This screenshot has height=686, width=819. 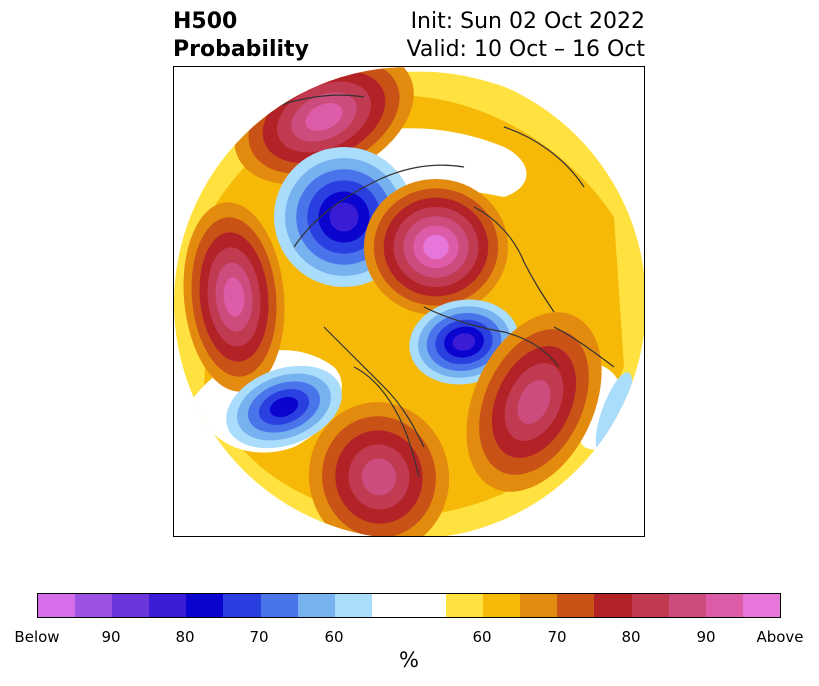 What do you see at coordinates (324, 117) in the screenshot?
I see `east-siberia-high-prob` at bounding box center [324, 117].